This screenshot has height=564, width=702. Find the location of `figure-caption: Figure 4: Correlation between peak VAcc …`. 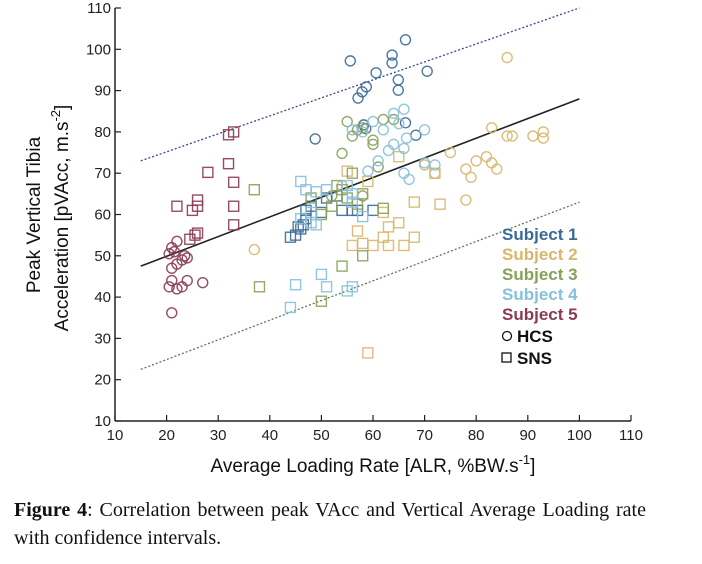

figure-caption: Figure 4: Correlation between peak VAcc … is located at coordinates (330, 524).